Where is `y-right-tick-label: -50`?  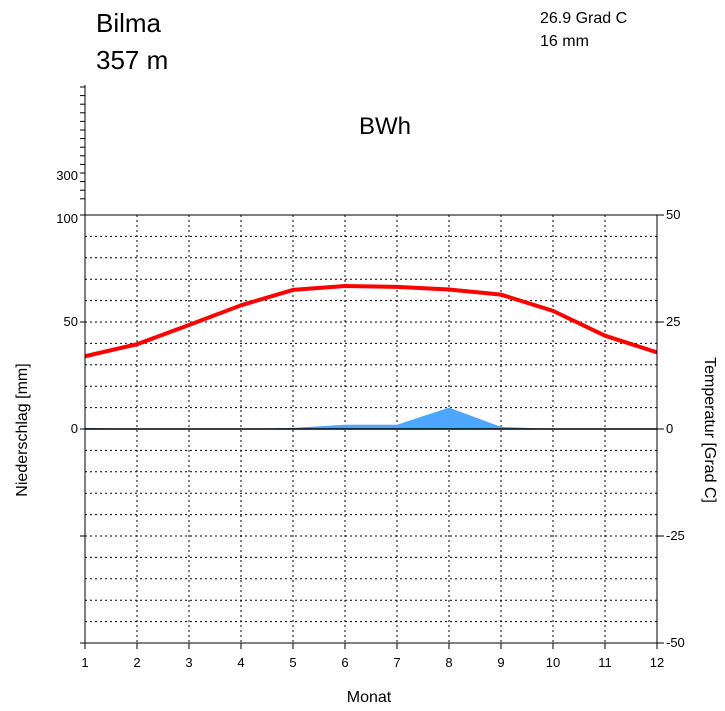
y-right-tick-label: -50 is located at coordinates (675, 642).